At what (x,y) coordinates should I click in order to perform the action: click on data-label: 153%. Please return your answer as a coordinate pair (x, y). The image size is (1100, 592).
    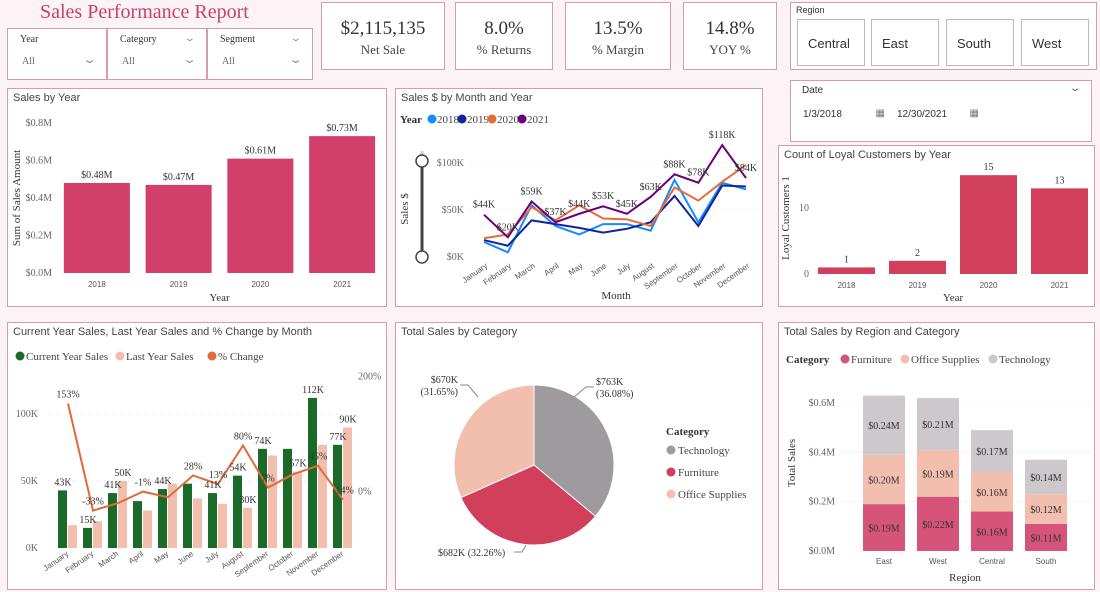
    Looking at the image, I should click on (67, 395).